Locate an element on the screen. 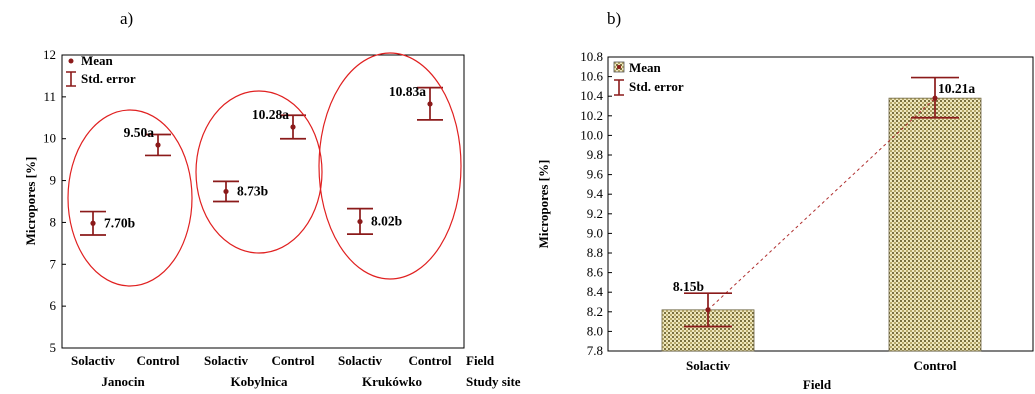  panel-b-legend-error: Std. error is located at coordinates (656, 86).